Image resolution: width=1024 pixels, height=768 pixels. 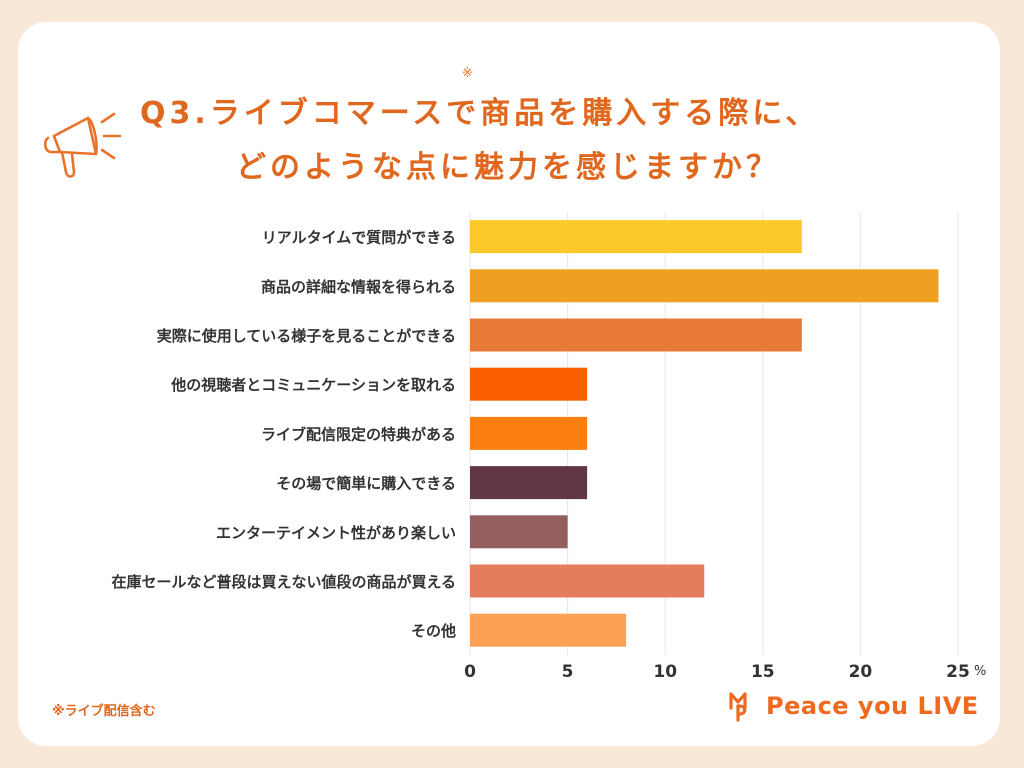 I want to click on x-tick-label-0: 0, so click(x=470, y=672).